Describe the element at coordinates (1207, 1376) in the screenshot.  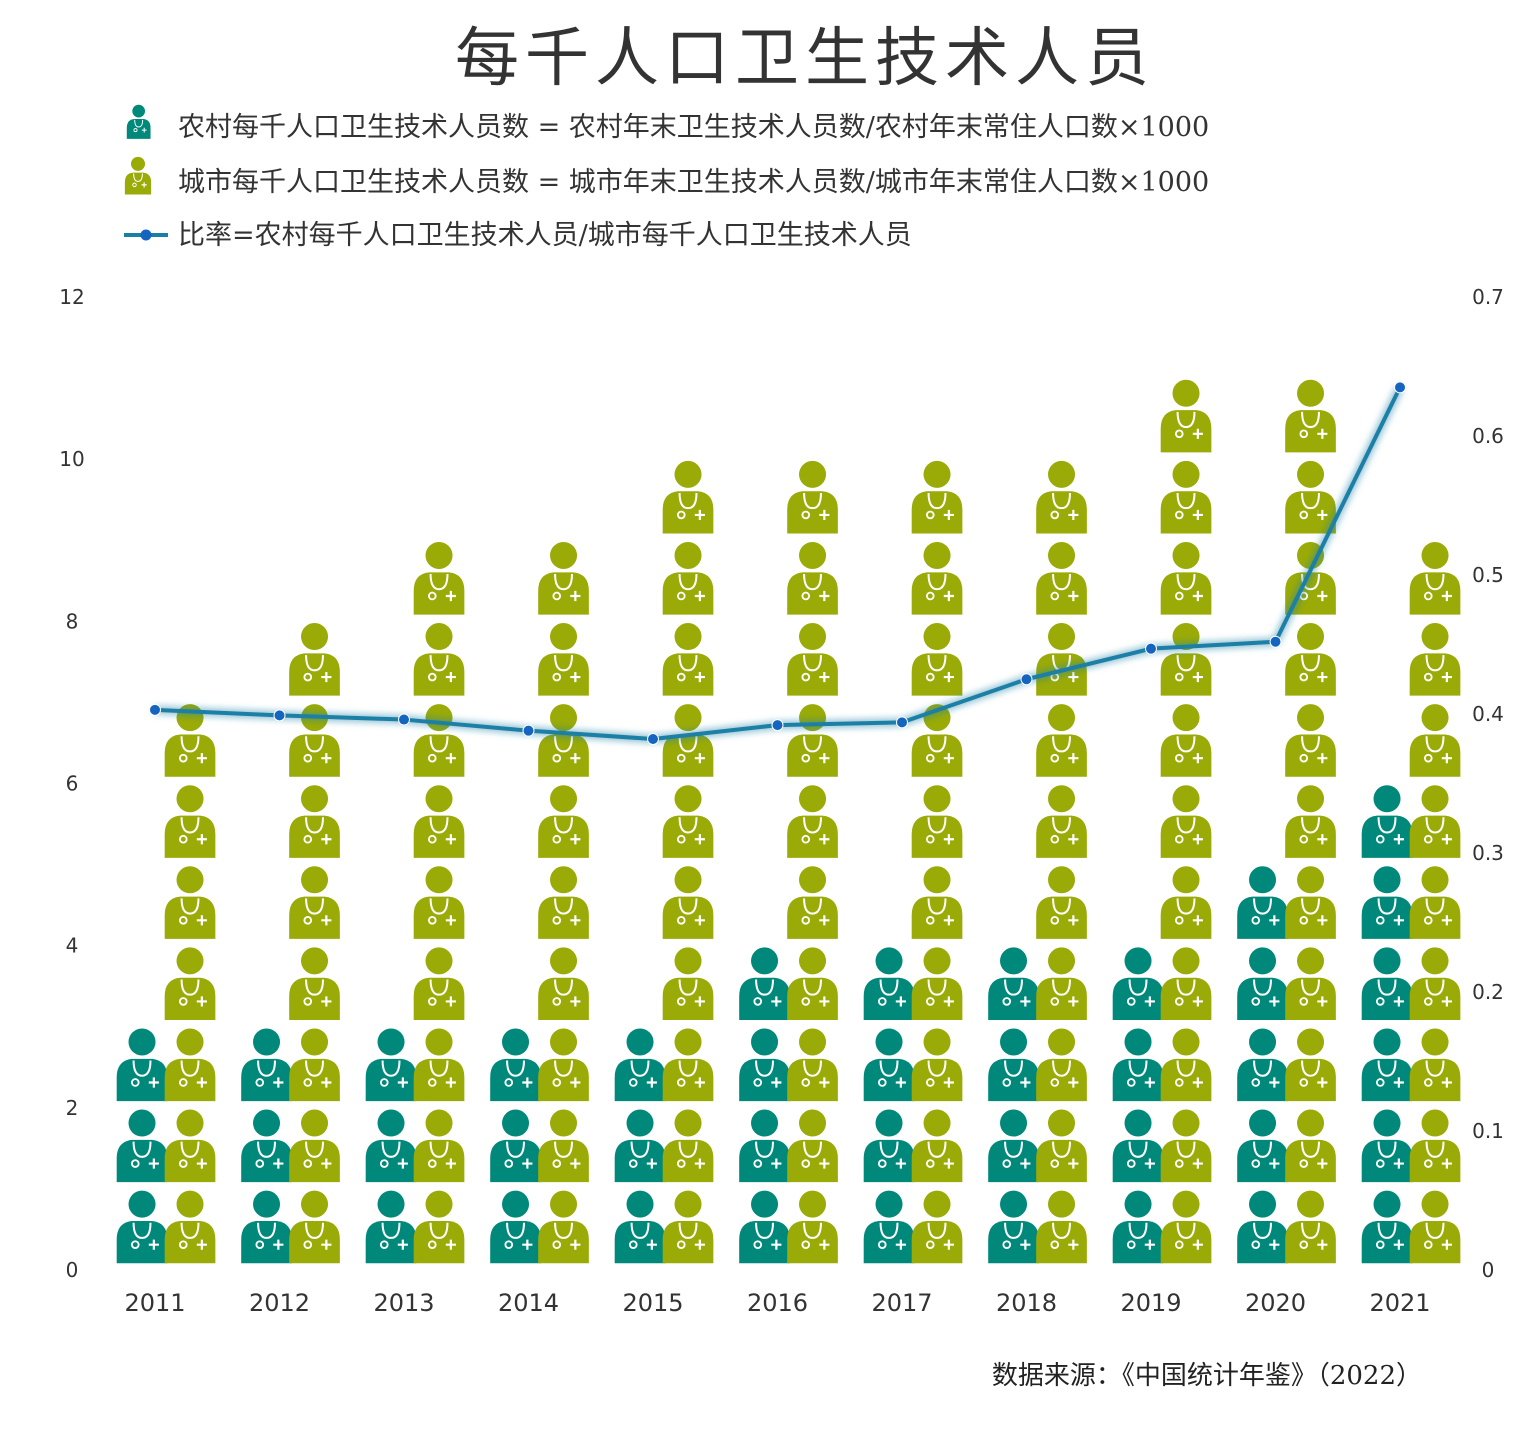
I see `data-source: 数据来源：《中国统计年鉴》（2022）` at that location.